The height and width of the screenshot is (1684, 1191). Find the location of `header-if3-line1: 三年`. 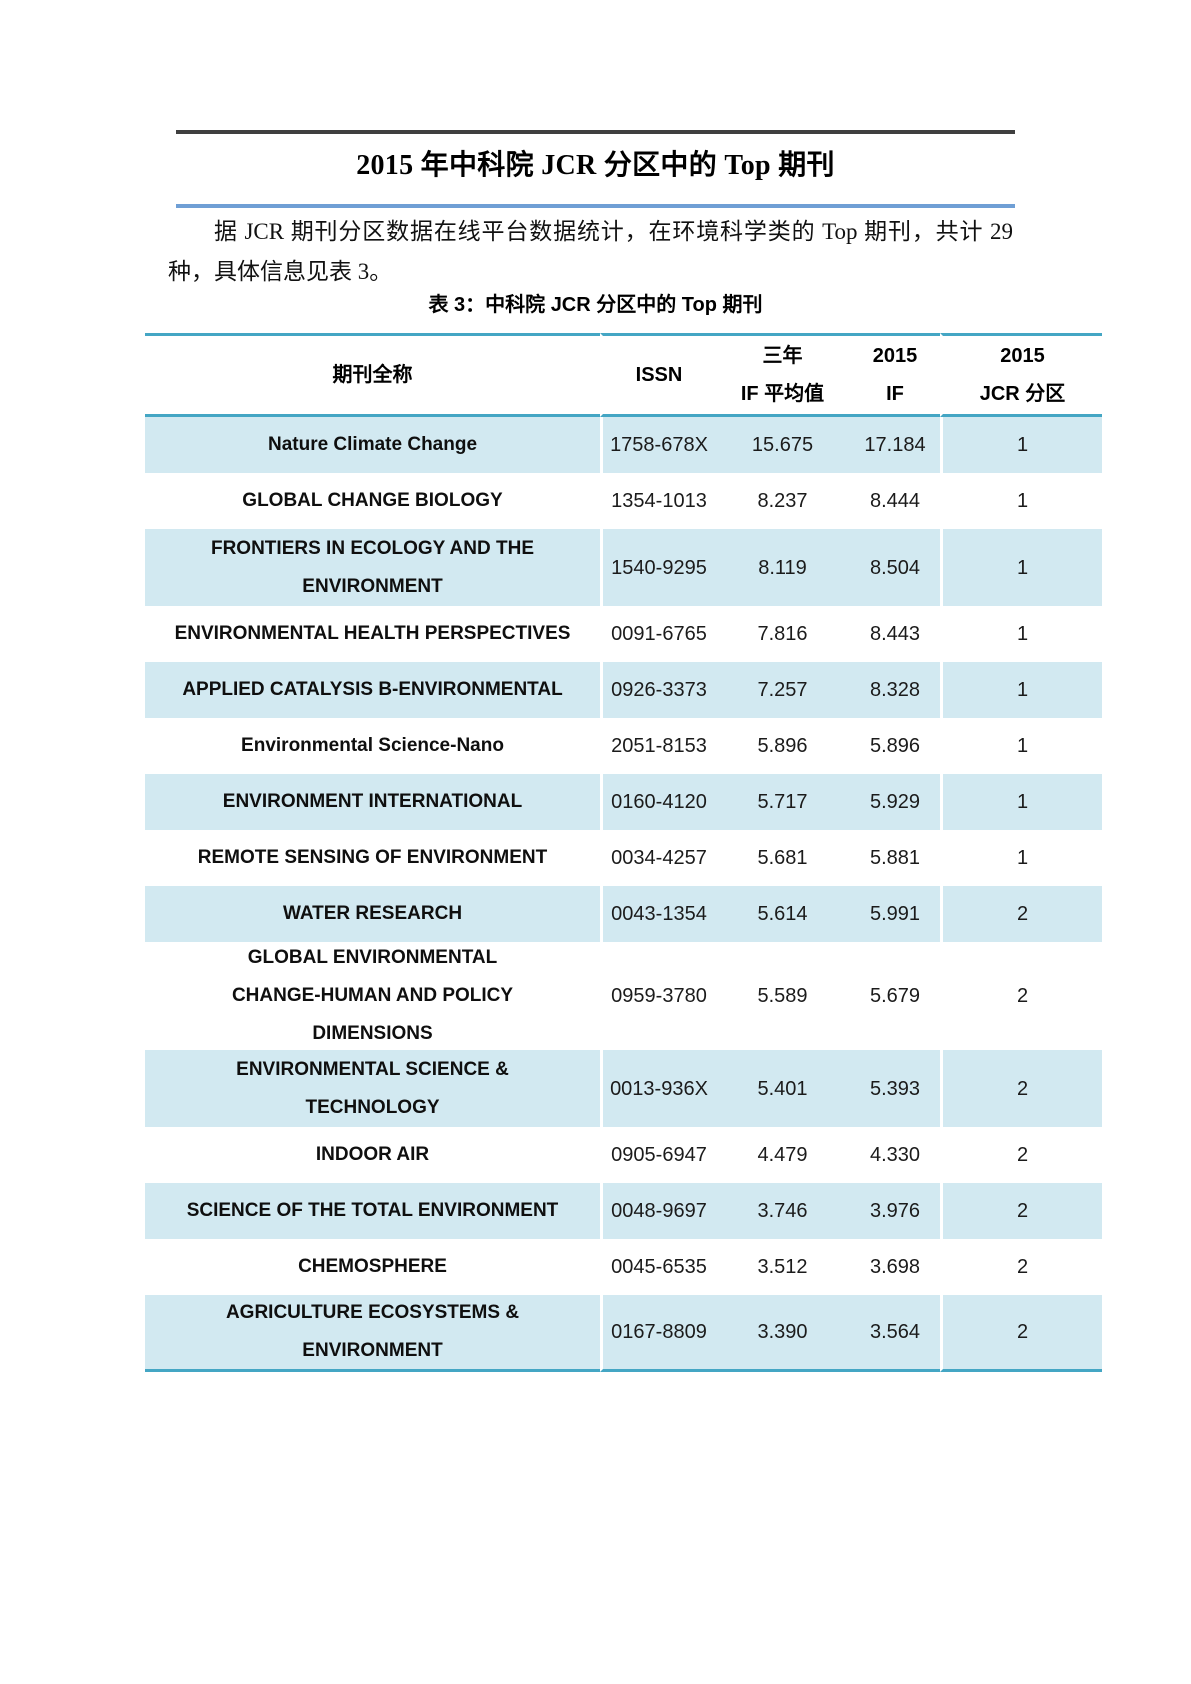

header-if3-line1: 三年 is located at coordinates (782, 356).